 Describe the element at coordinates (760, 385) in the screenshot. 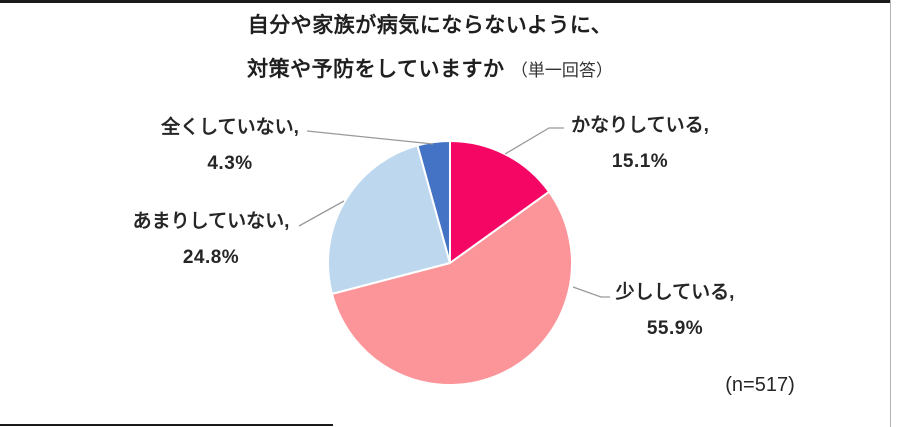

I see `sample-size-note: (n=517)` at that location.